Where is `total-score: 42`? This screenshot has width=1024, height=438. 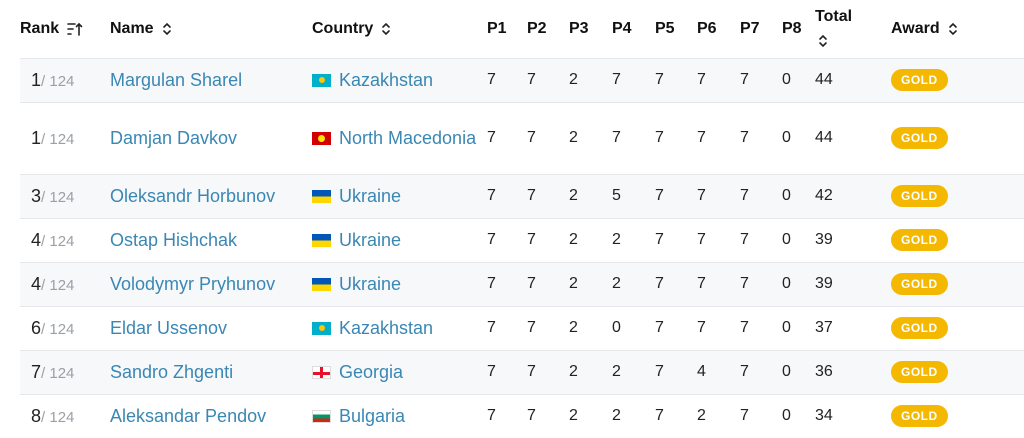 total-score: 42 is located at coordinates (853, 195).